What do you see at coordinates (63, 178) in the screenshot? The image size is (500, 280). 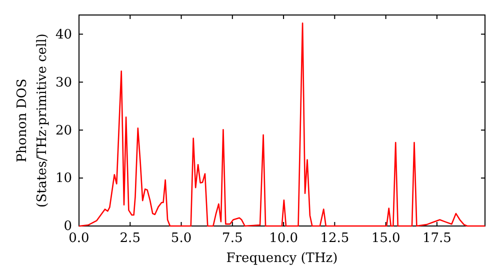 I see `y-tick-label: 10` at bounding box center [63, 178].